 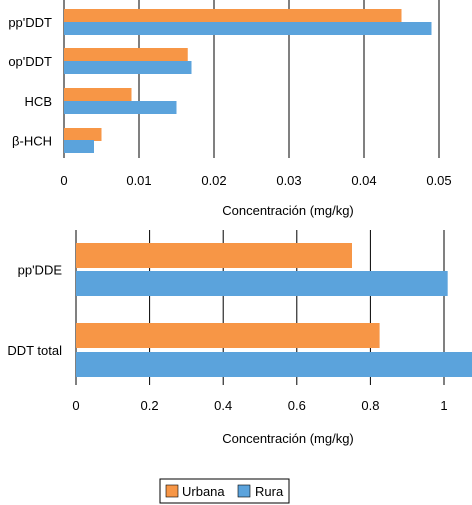 I want to click on category-label: HCB, so click(x=38, y=101).